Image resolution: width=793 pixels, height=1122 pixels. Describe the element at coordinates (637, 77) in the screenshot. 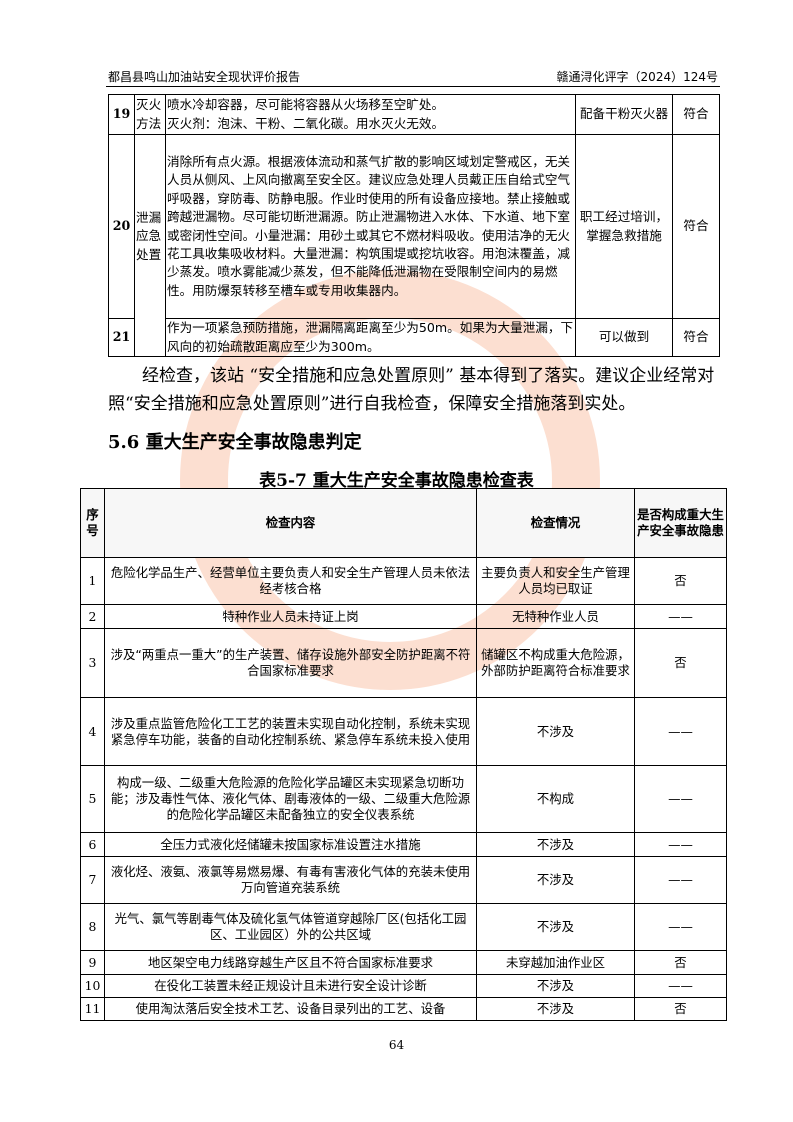

I see `report-number: 赣通浔化评字（2024）124号` at that location.